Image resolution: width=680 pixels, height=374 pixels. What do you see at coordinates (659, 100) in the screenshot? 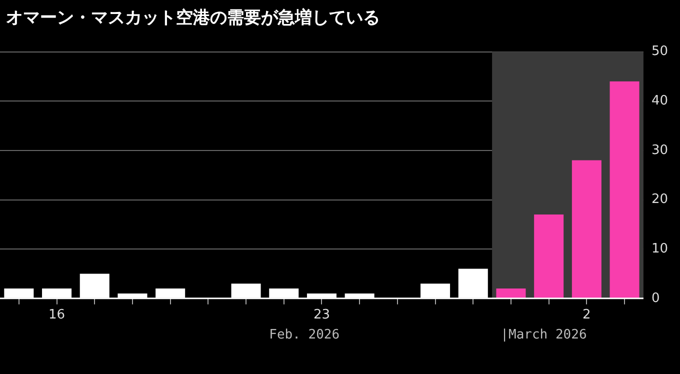
I see `y-tick-label: 40` at bounding box center [659, 100].